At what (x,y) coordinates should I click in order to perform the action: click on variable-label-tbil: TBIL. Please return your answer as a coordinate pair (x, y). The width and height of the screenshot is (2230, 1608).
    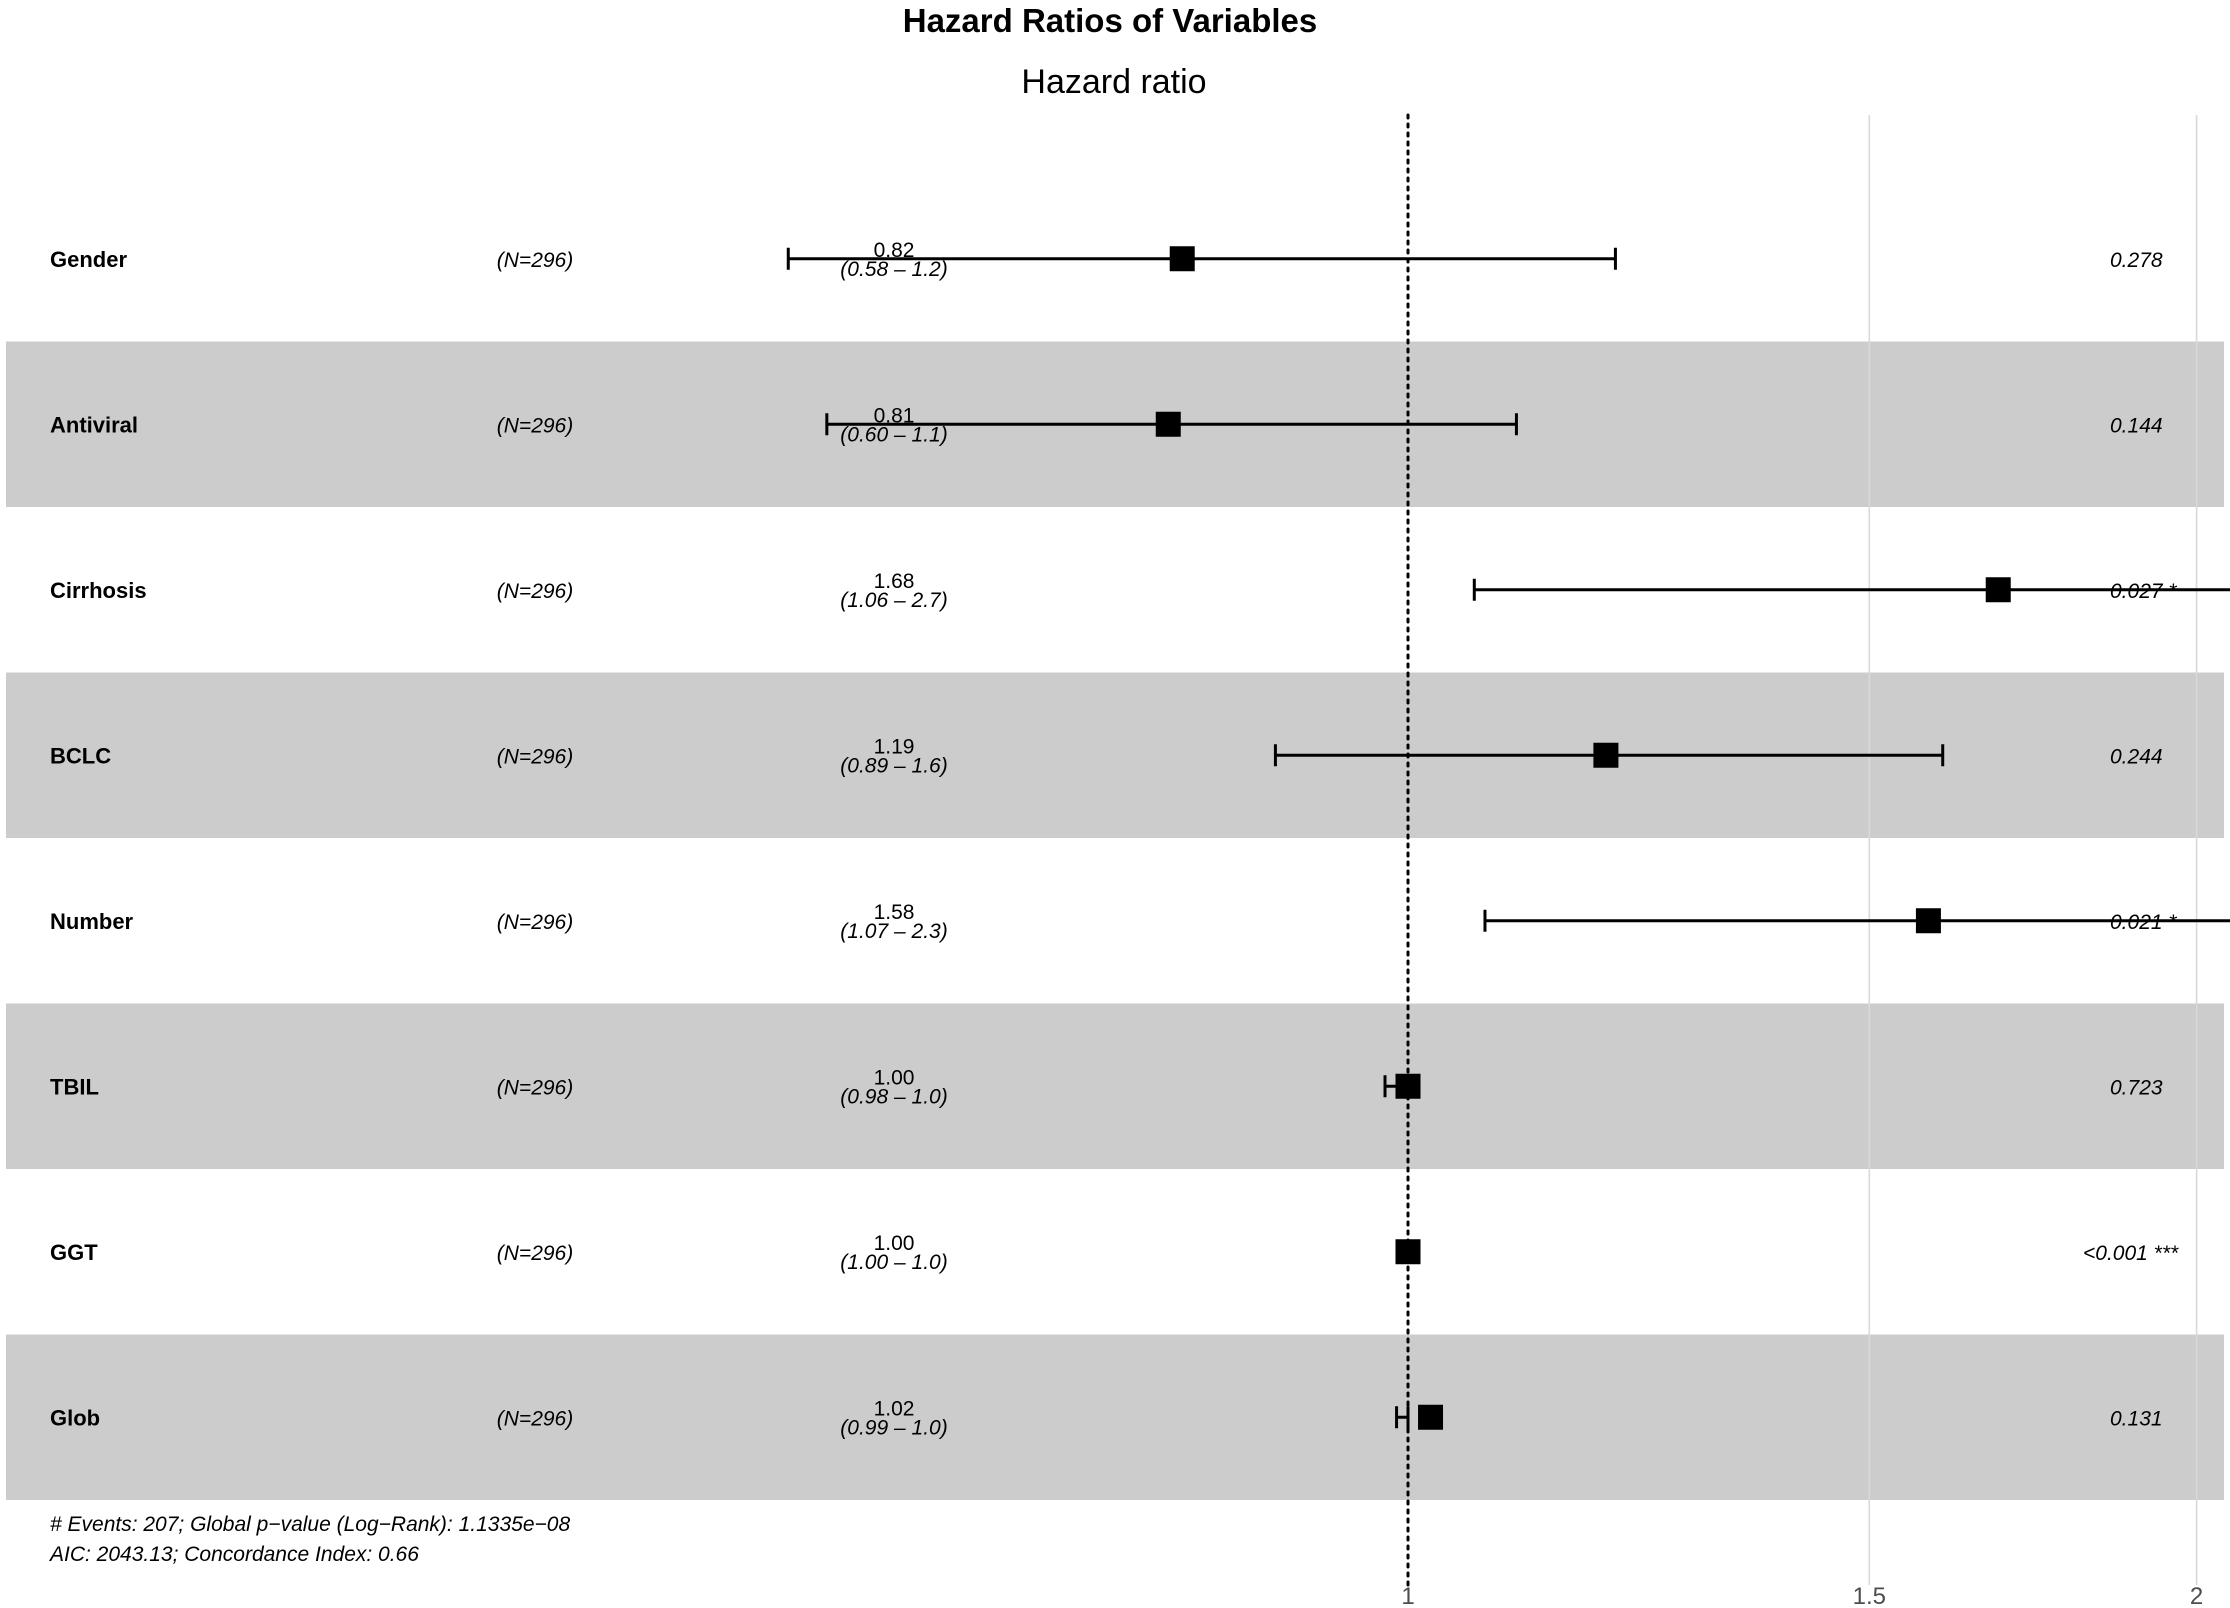
    Looking at the image, I should click on (74, 1086).